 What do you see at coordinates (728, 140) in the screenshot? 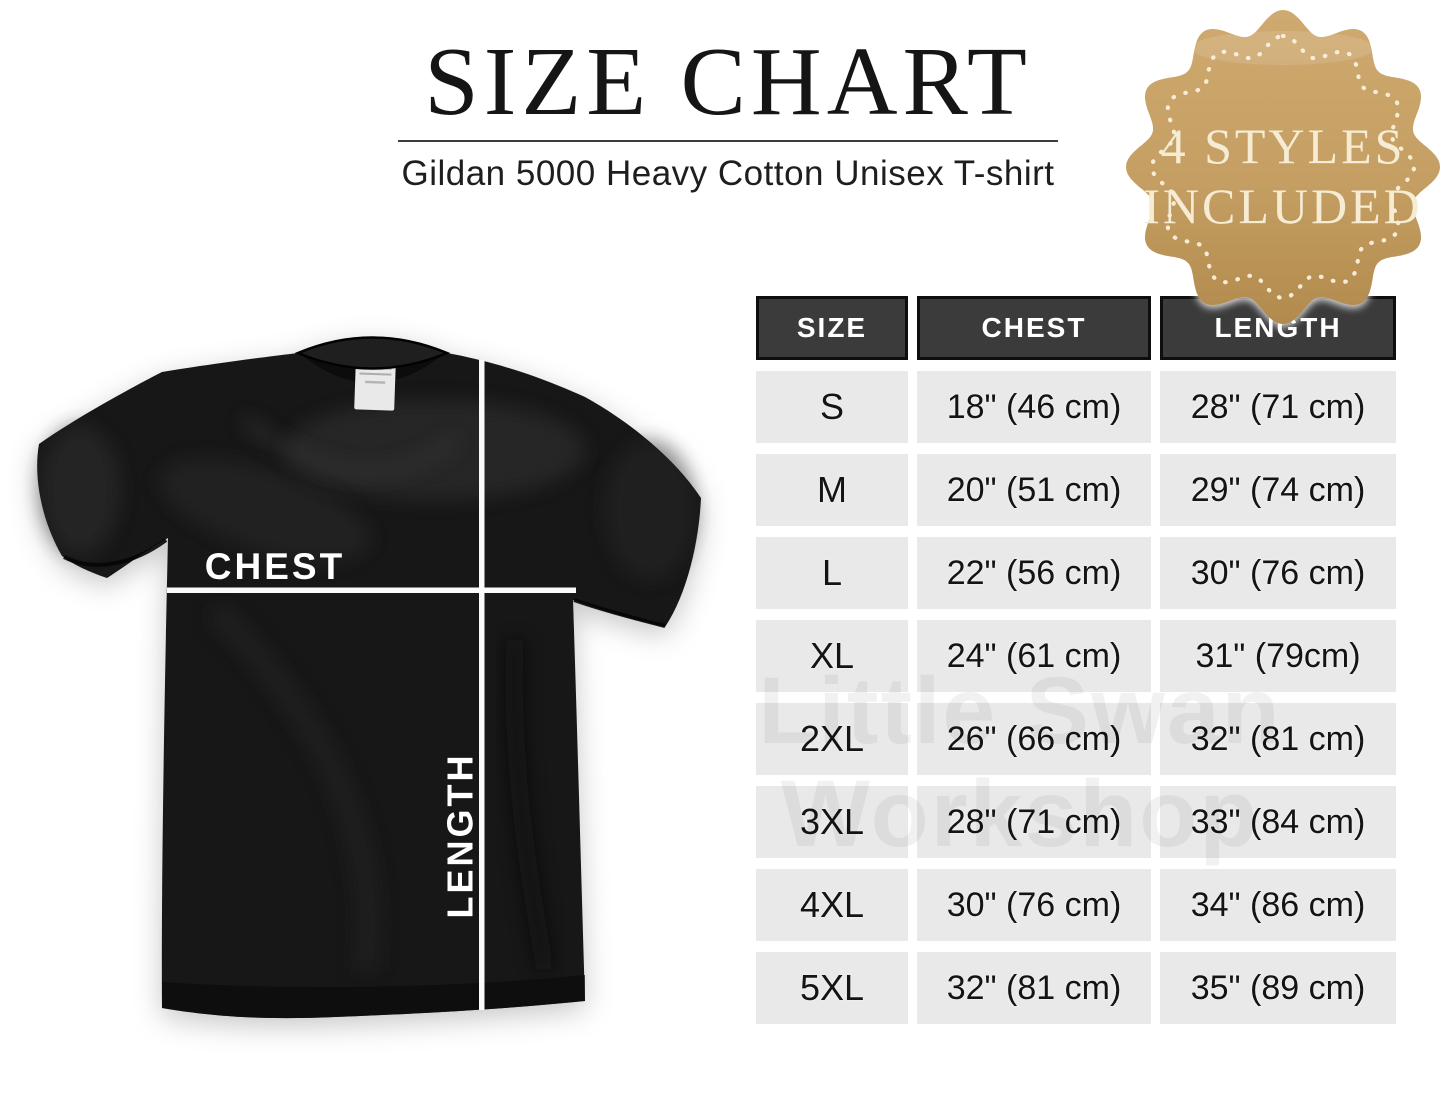
I see `title-divider` at bounding box center [728, 140].